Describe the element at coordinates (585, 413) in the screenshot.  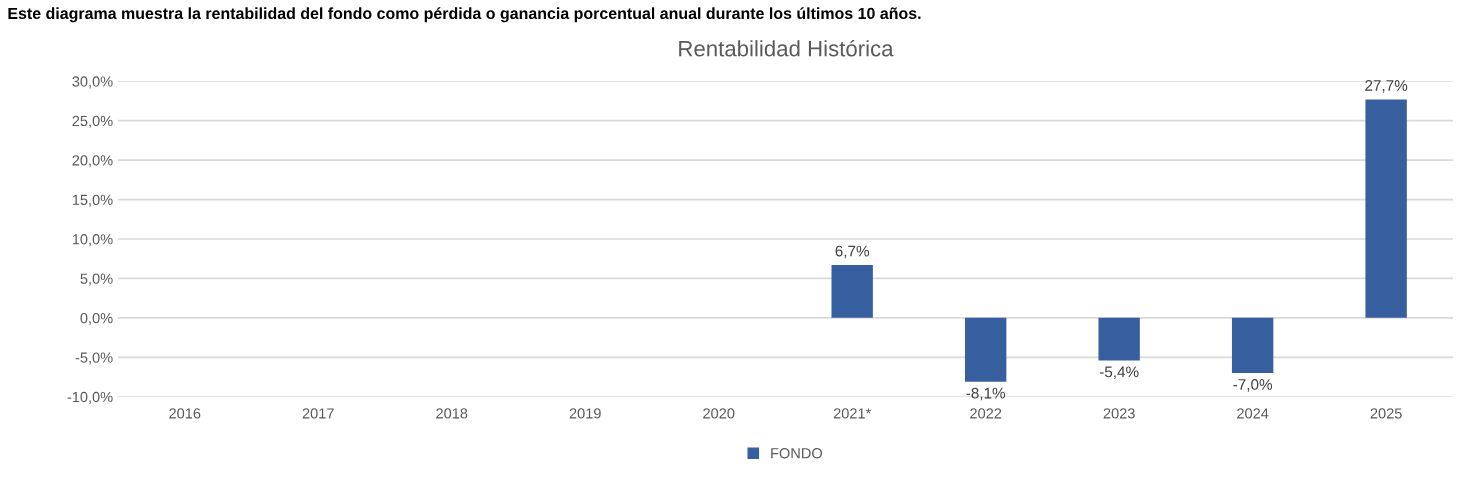
I see `x-tick-label: 2019` at that location.